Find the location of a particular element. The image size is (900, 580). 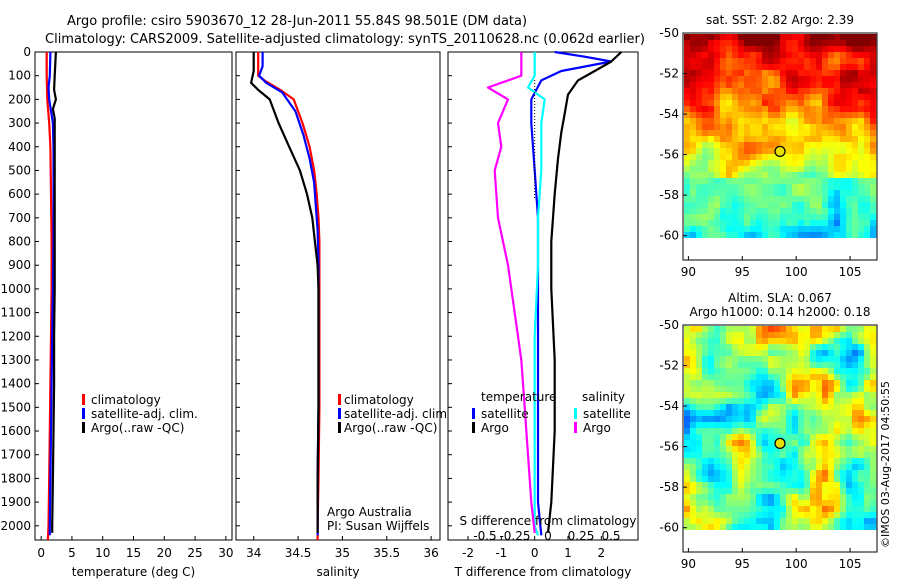

x-tick-label: 15 is located at coordinates (133, 553).